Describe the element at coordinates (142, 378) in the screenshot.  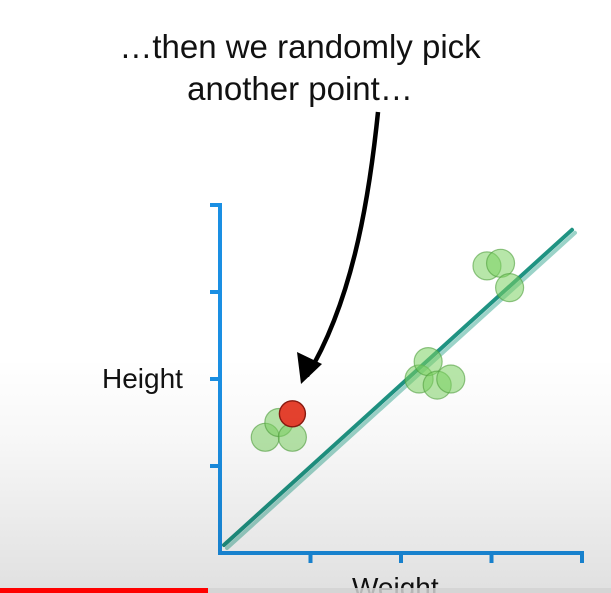
I see `y-axis-label: Height` at that location.